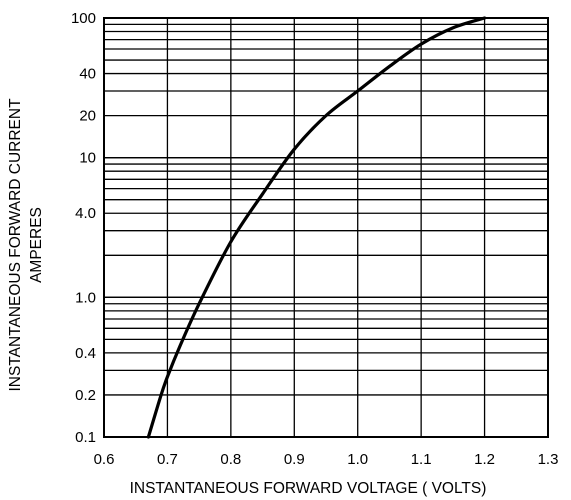 The width and height of the screenshot is (571, 500). What do you see at coordinates (326, 459) in the screenshot?
I see `x-tick-labels: 0.6 0.7 0.8 0.9 1.0 1.1 1.2 1.3` at bounding box center [326, 459].